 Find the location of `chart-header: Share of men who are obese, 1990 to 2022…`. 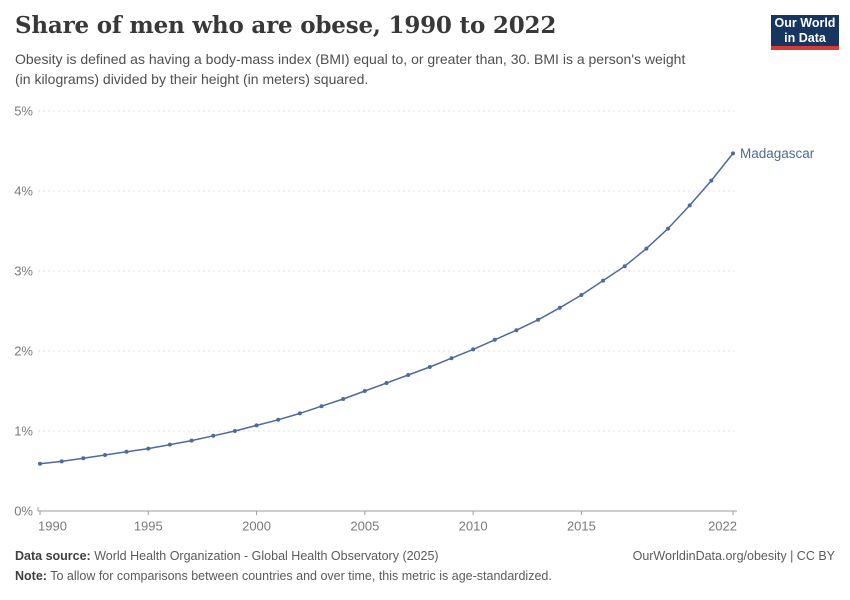

chart-header: Share of men who are obese, 1990 to 2022… is located at coordinates (390, 50).